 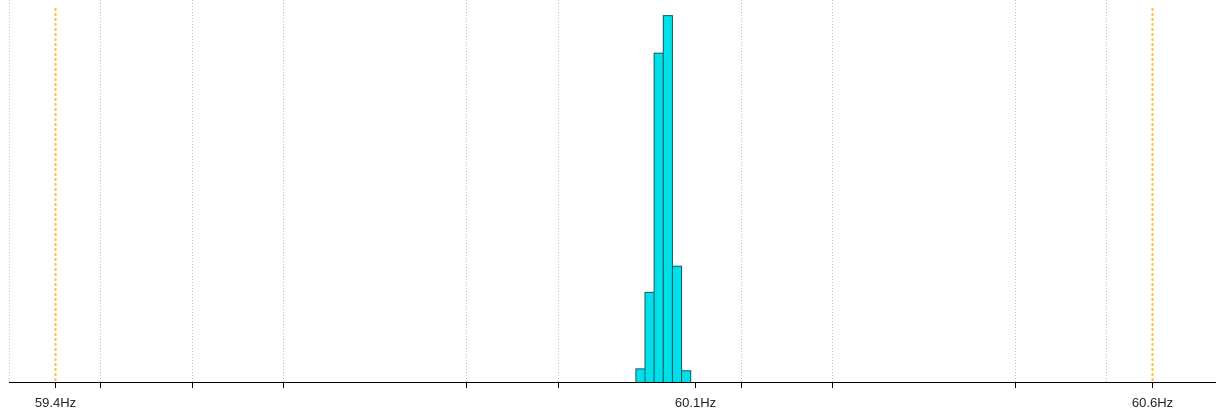 I want to click on x-axis-tick-labels: 59.4Hz 60.1Hz 60.6Hz, so click(x=604, y=402).